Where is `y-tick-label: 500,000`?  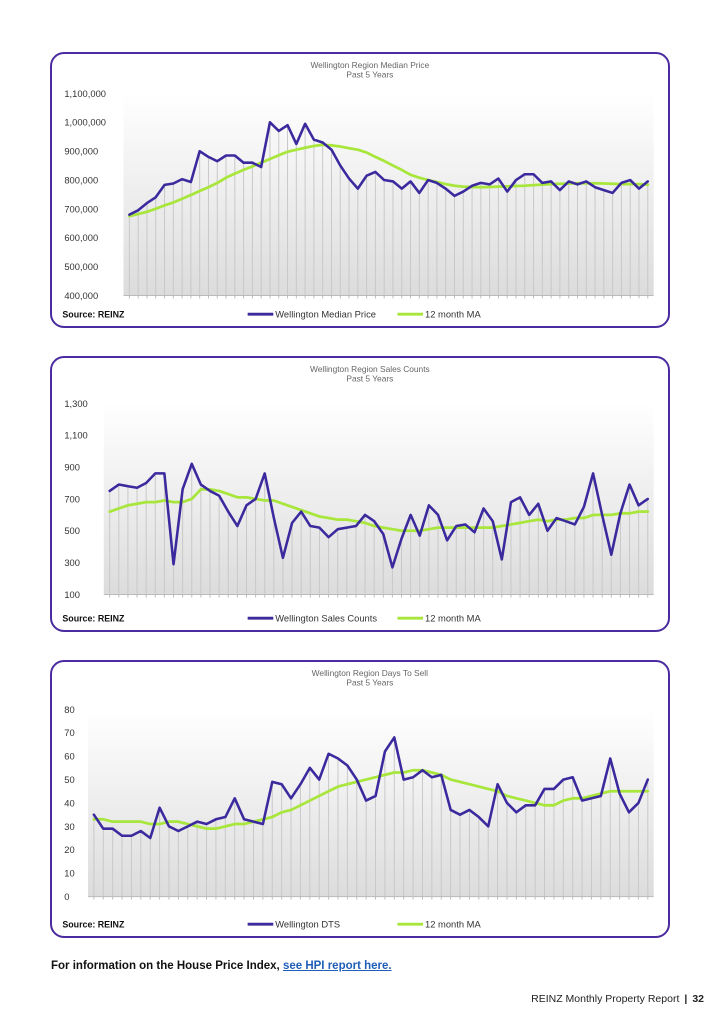
y-tick-label: 500,000 is located at coordinates (81, 267).